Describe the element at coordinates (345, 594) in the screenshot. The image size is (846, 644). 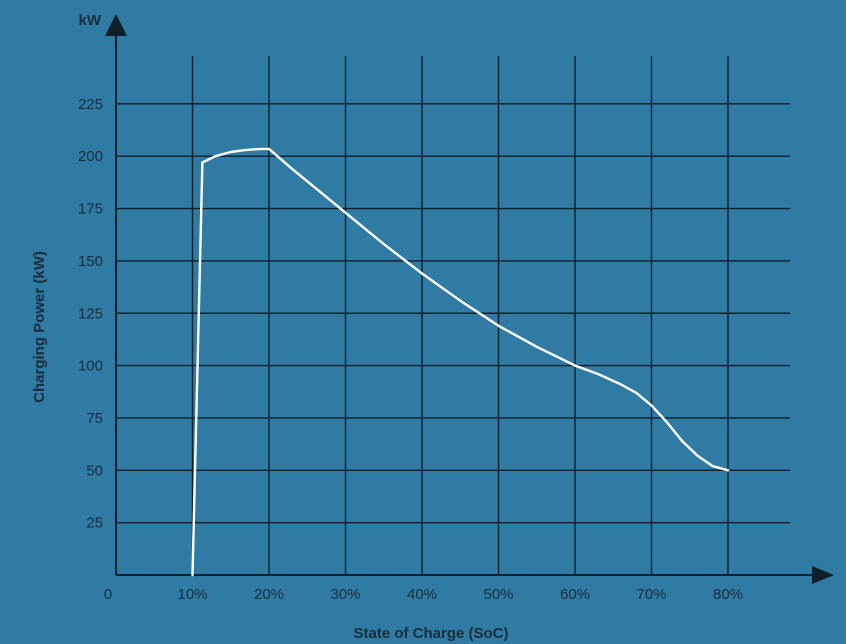
I see `x-tick-label: 30%` at that location.